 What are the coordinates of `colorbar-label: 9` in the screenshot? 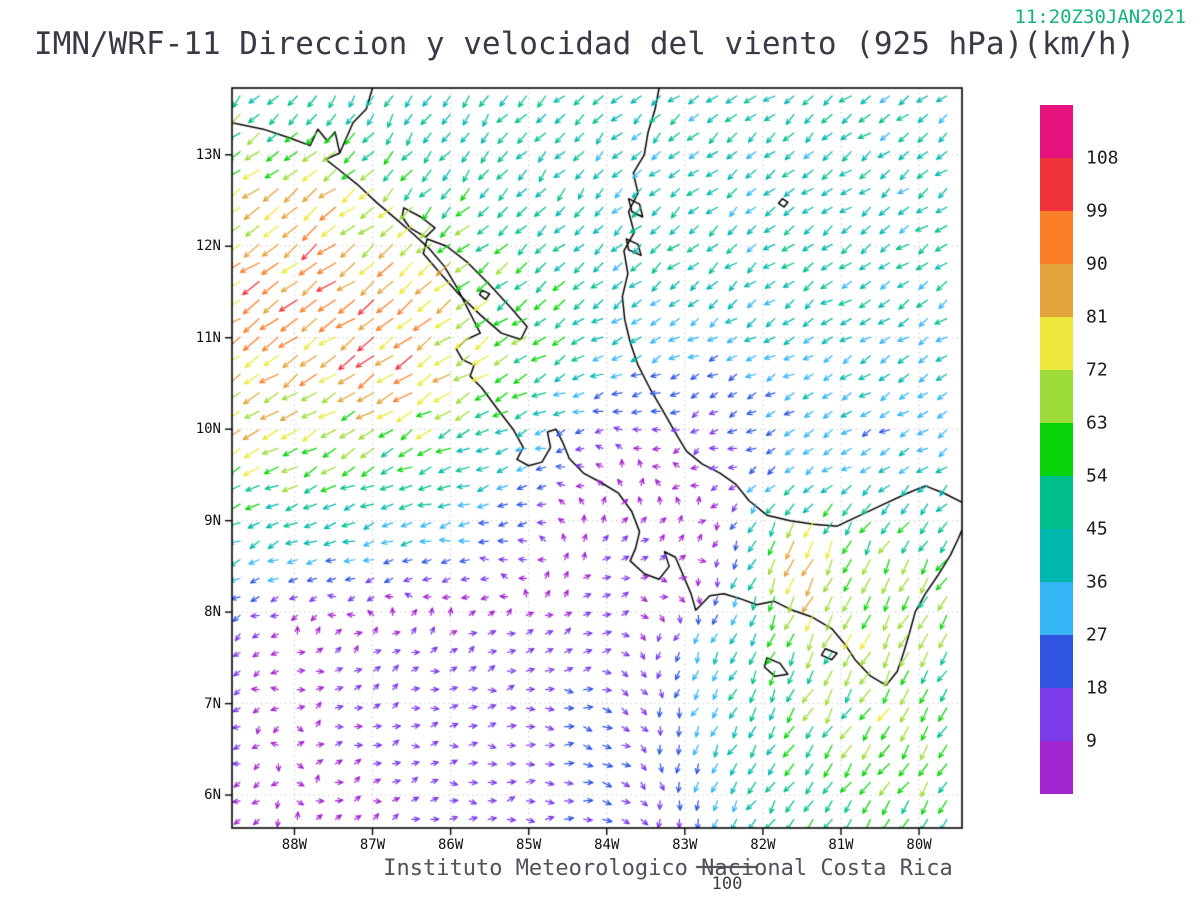 It's located at (1091, 741).